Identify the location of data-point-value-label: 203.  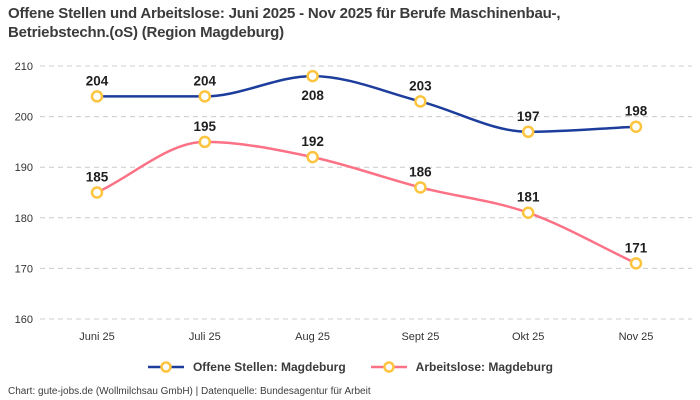
(420, 85).